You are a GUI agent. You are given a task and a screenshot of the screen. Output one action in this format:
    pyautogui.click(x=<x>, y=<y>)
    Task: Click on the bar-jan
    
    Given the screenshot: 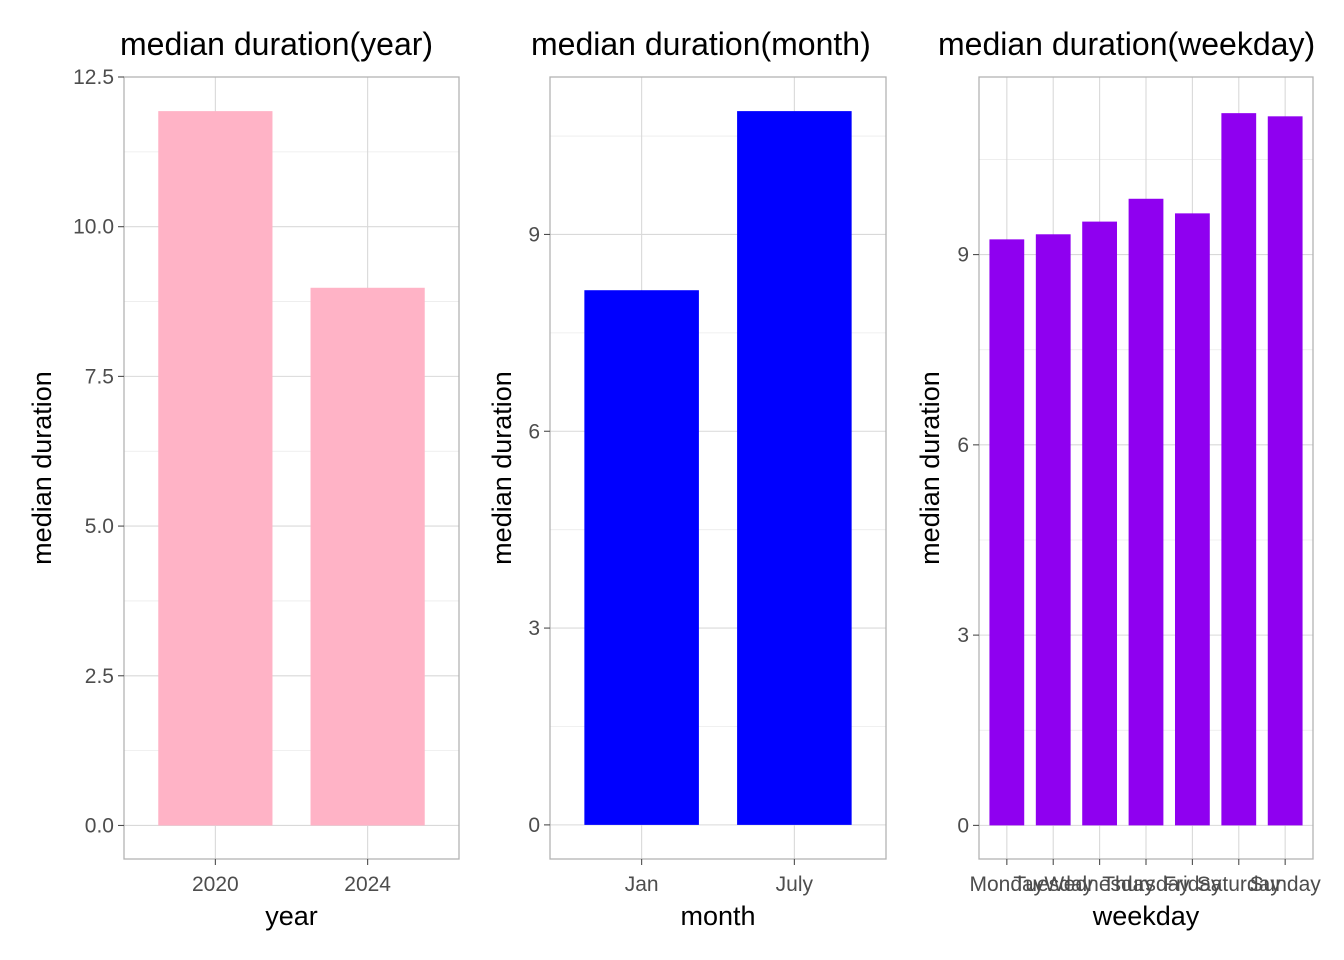 What is the action you would take?
    pyautogui.click(x=641, y=557)
    